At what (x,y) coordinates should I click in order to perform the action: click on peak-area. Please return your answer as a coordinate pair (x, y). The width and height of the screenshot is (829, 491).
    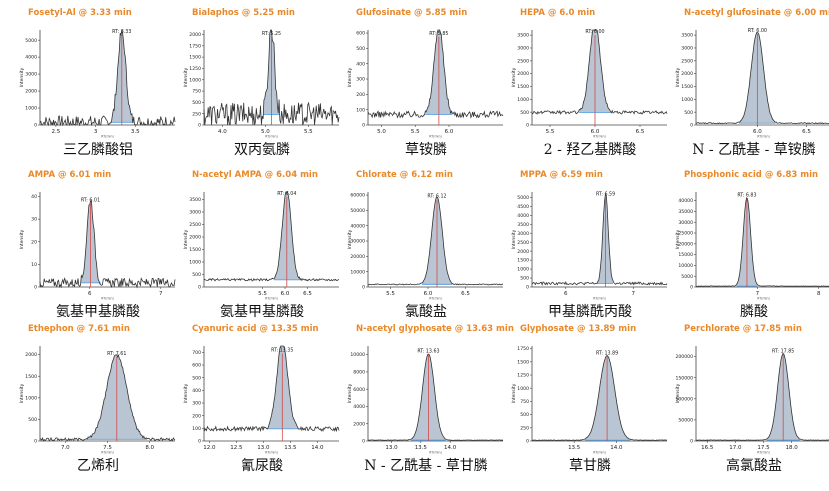
    Looking at the image, I should click on (607, 398).